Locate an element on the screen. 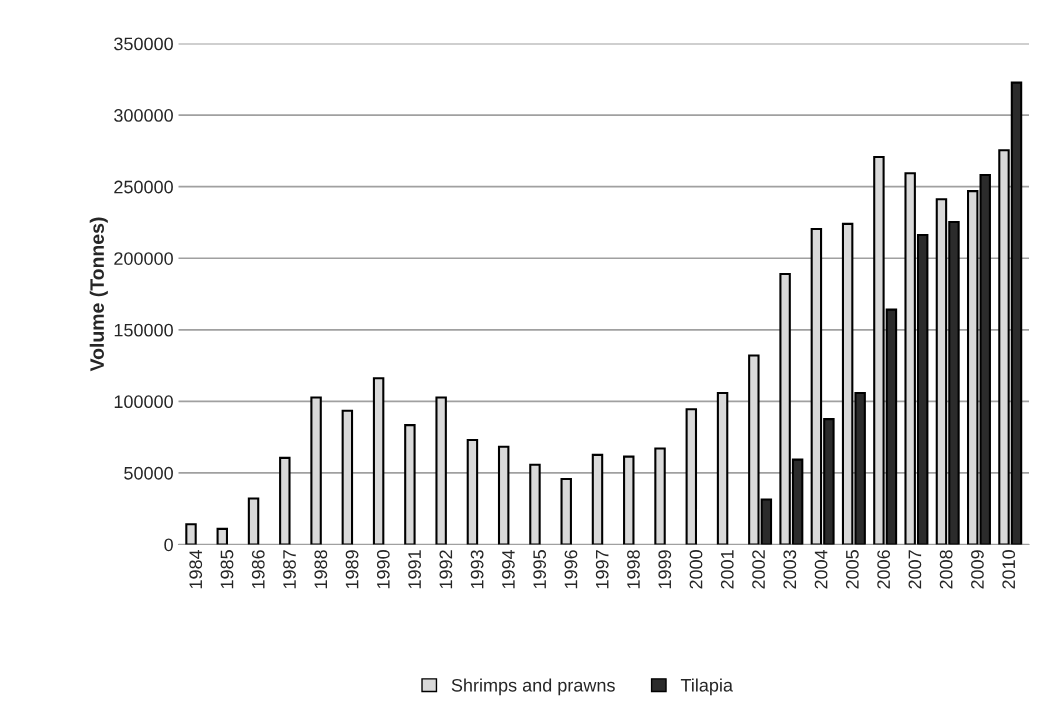 This screenshot has height=726, width=1050. x-tick-label: 1985 is located at coordinates (227, 569).